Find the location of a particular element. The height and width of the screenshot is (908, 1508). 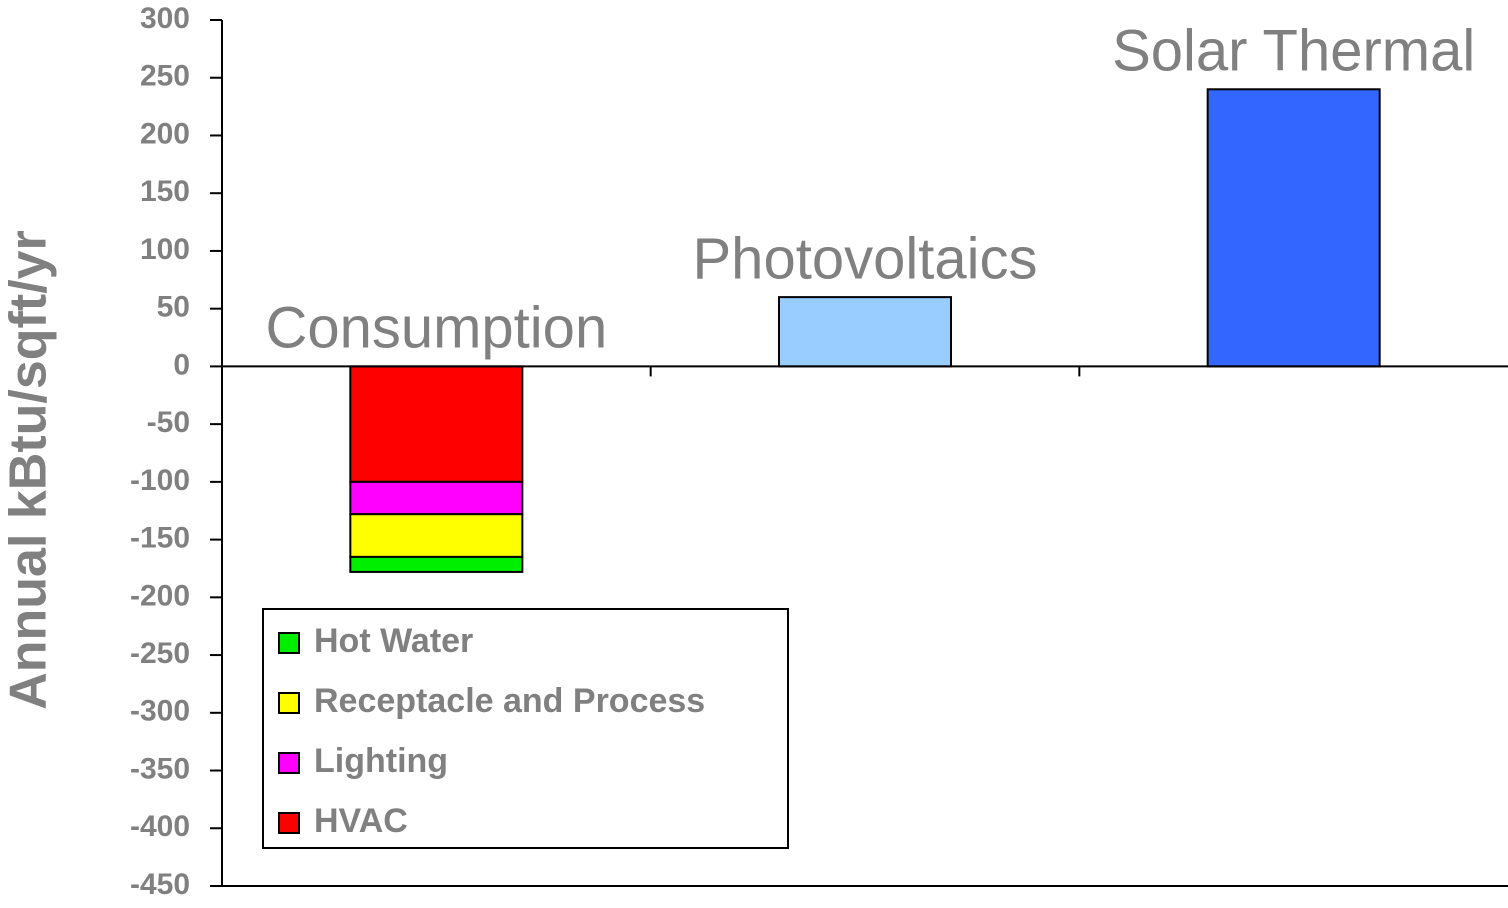

y-tick-label: -200 is located at coordinates (160, 595).